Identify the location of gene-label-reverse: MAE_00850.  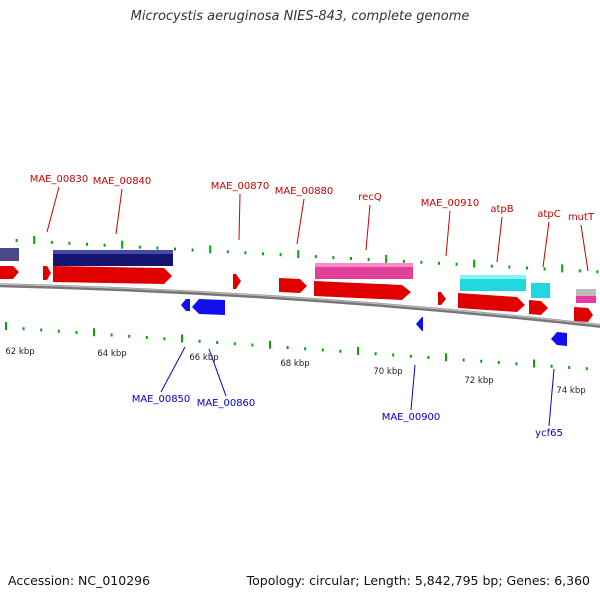
(161, 399).